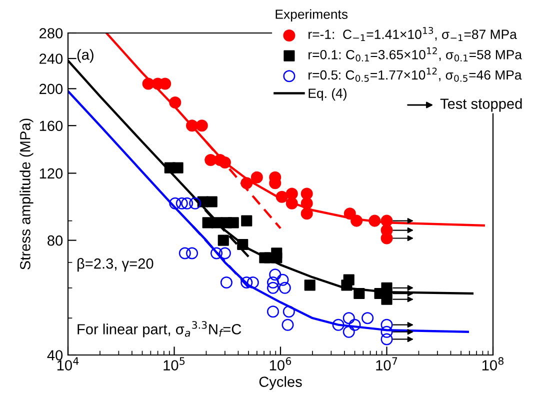  What do you see at coordinates (55, 240) in the screenshot?
I see `y-tick-label: 80` at bounding box center [55, 240].